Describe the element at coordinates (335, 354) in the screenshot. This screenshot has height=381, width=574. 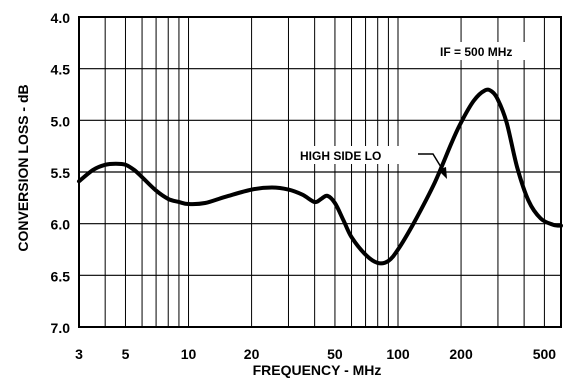
I see `x-tick-label: 50` at that location.